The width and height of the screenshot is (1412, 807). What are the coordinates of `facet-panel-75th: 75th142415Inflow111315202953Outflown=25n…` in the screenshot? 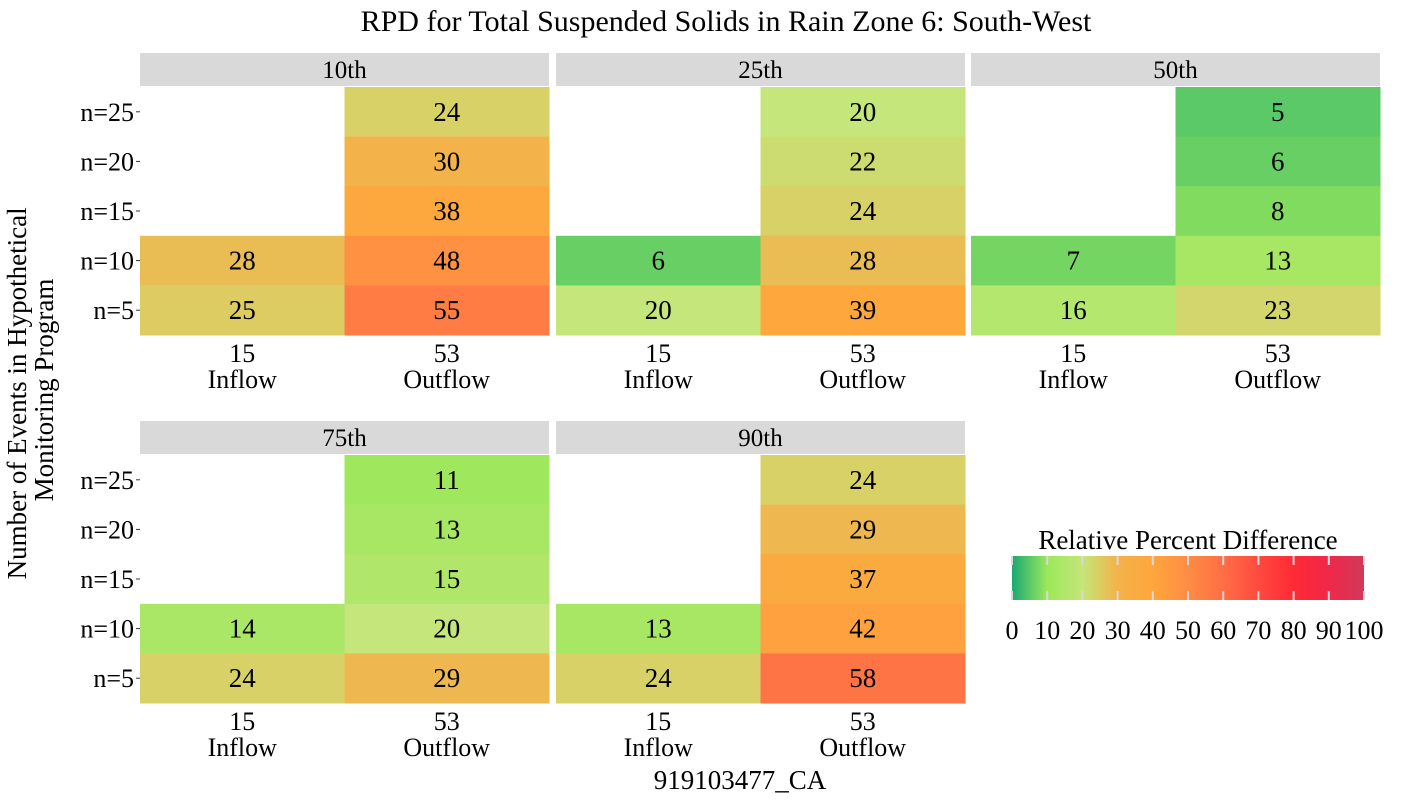 It's located at (315, 591).